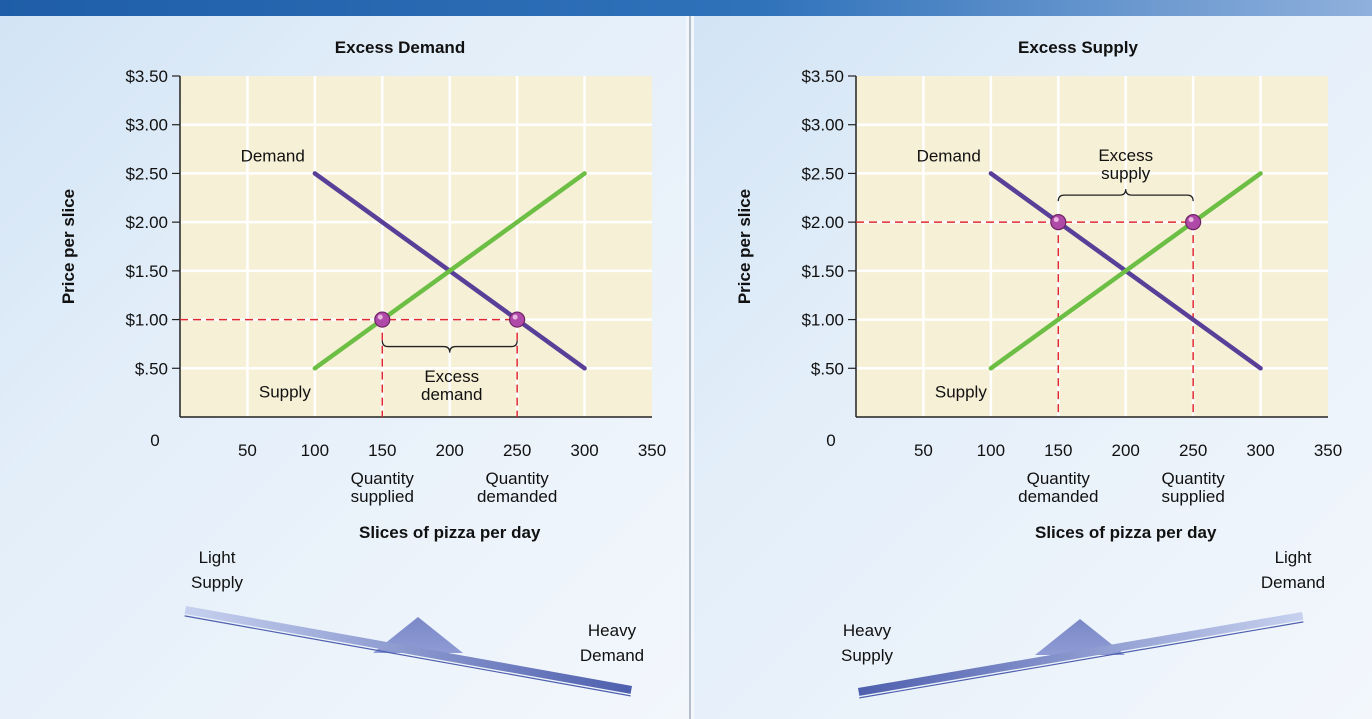 The width and height of the screenshot is (1372, 719). Describe the element at coordinates (1293, 570) in the screenshot. I see `seesaw-light-label: Light Demand` at that location.